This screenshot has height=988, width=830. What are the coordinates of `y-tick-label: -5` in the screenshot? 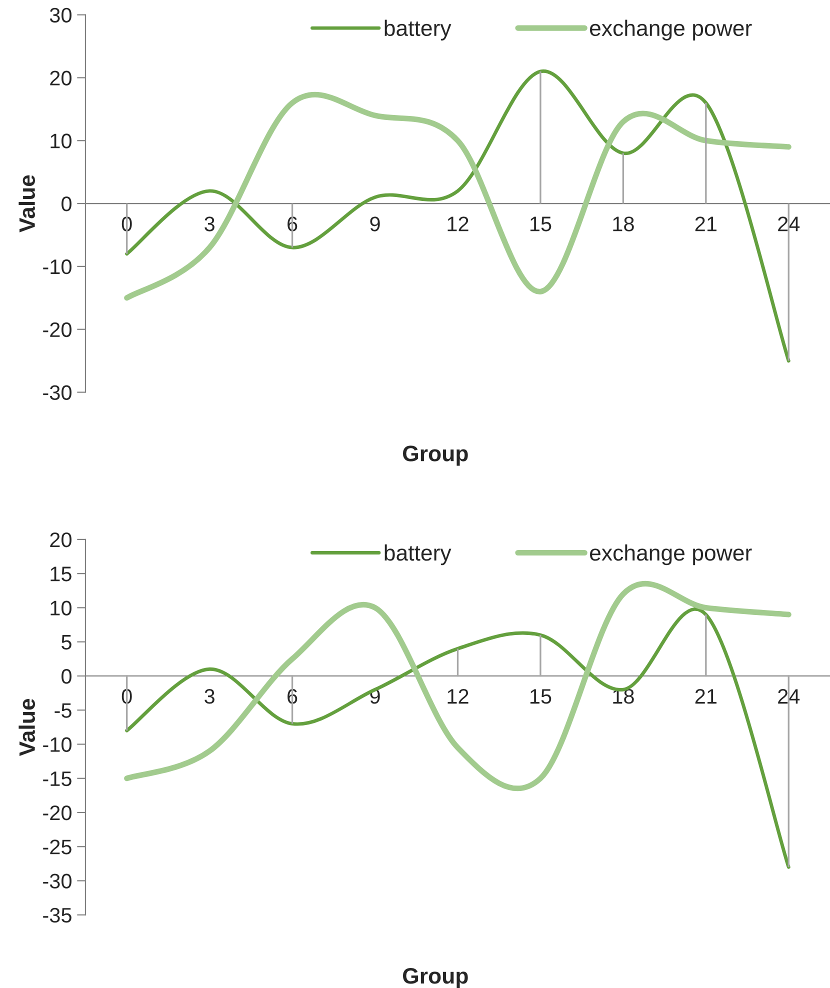 It's located at (63, 710).